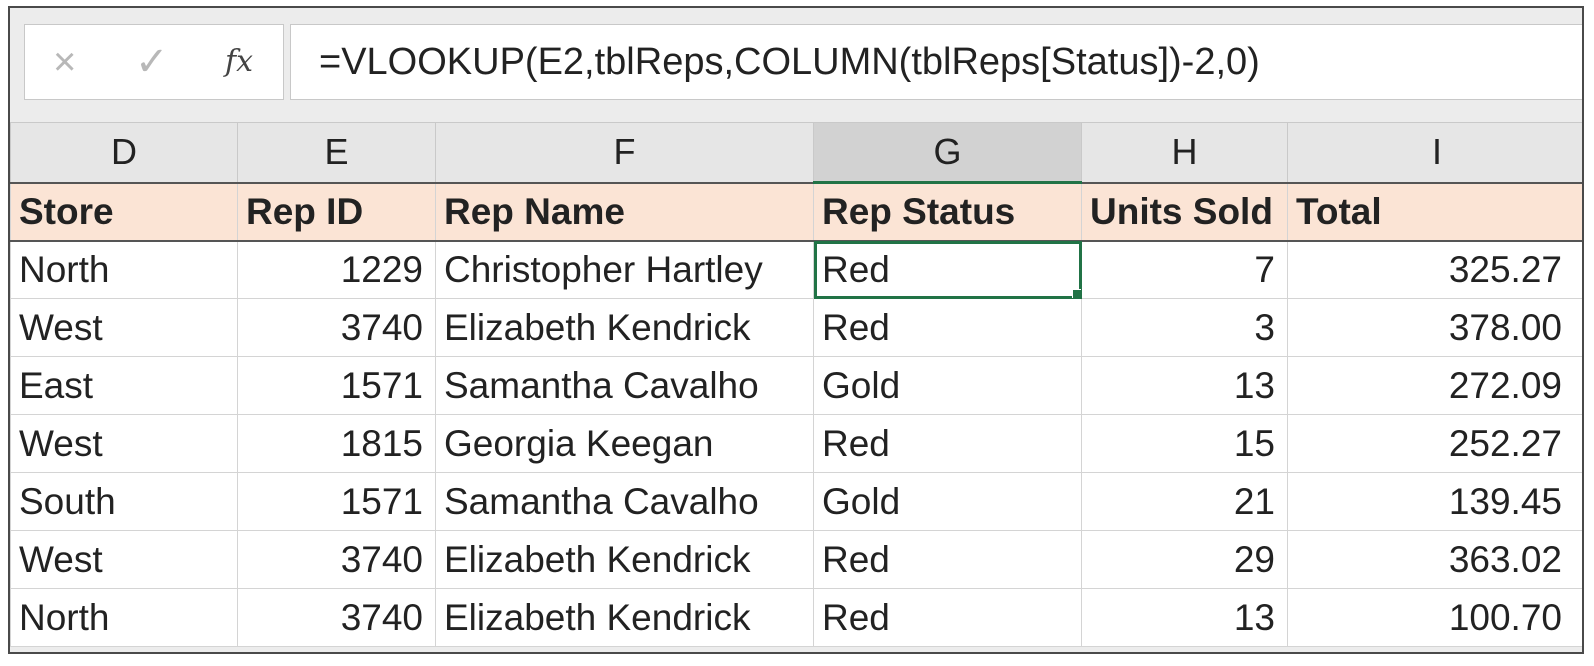 Image resolution: width=1594 pixels, height=666 pixels. Describe the element at coordinates (1434, 152) in the screenshot. I see `column-header-i: I` at that location.